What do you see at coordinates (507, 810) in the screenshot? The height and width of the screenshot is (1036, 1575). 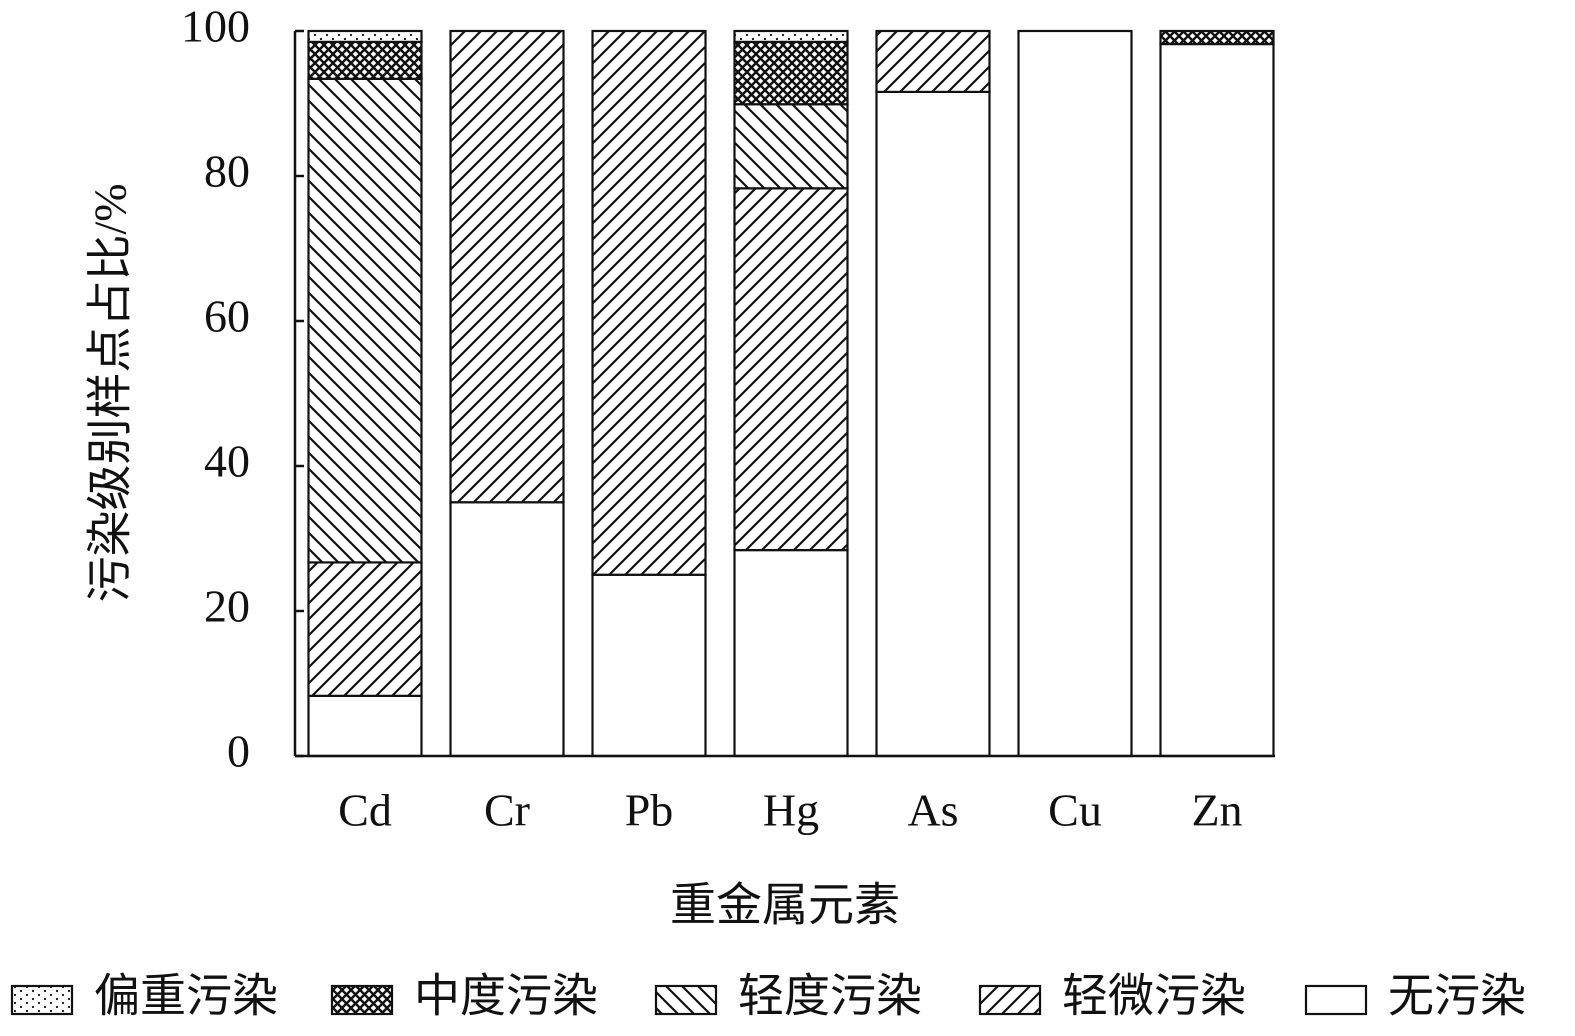 I see `x-tick-label: Cr` at bounding box center [507, 810].